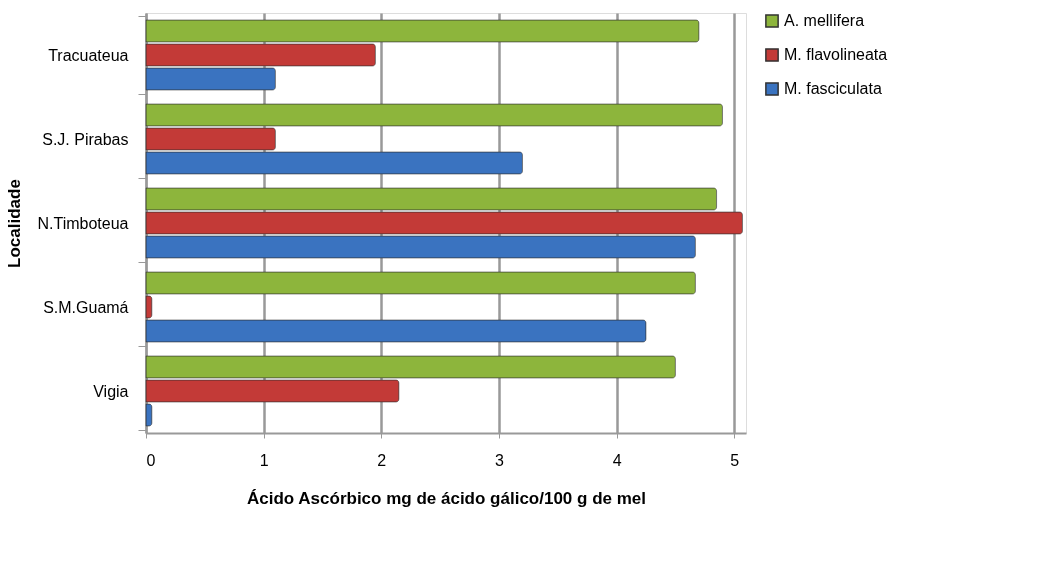 The width and height of the screenshot is (1064, 577). I want to click on x-tick-label: 5, so click(735, 460).